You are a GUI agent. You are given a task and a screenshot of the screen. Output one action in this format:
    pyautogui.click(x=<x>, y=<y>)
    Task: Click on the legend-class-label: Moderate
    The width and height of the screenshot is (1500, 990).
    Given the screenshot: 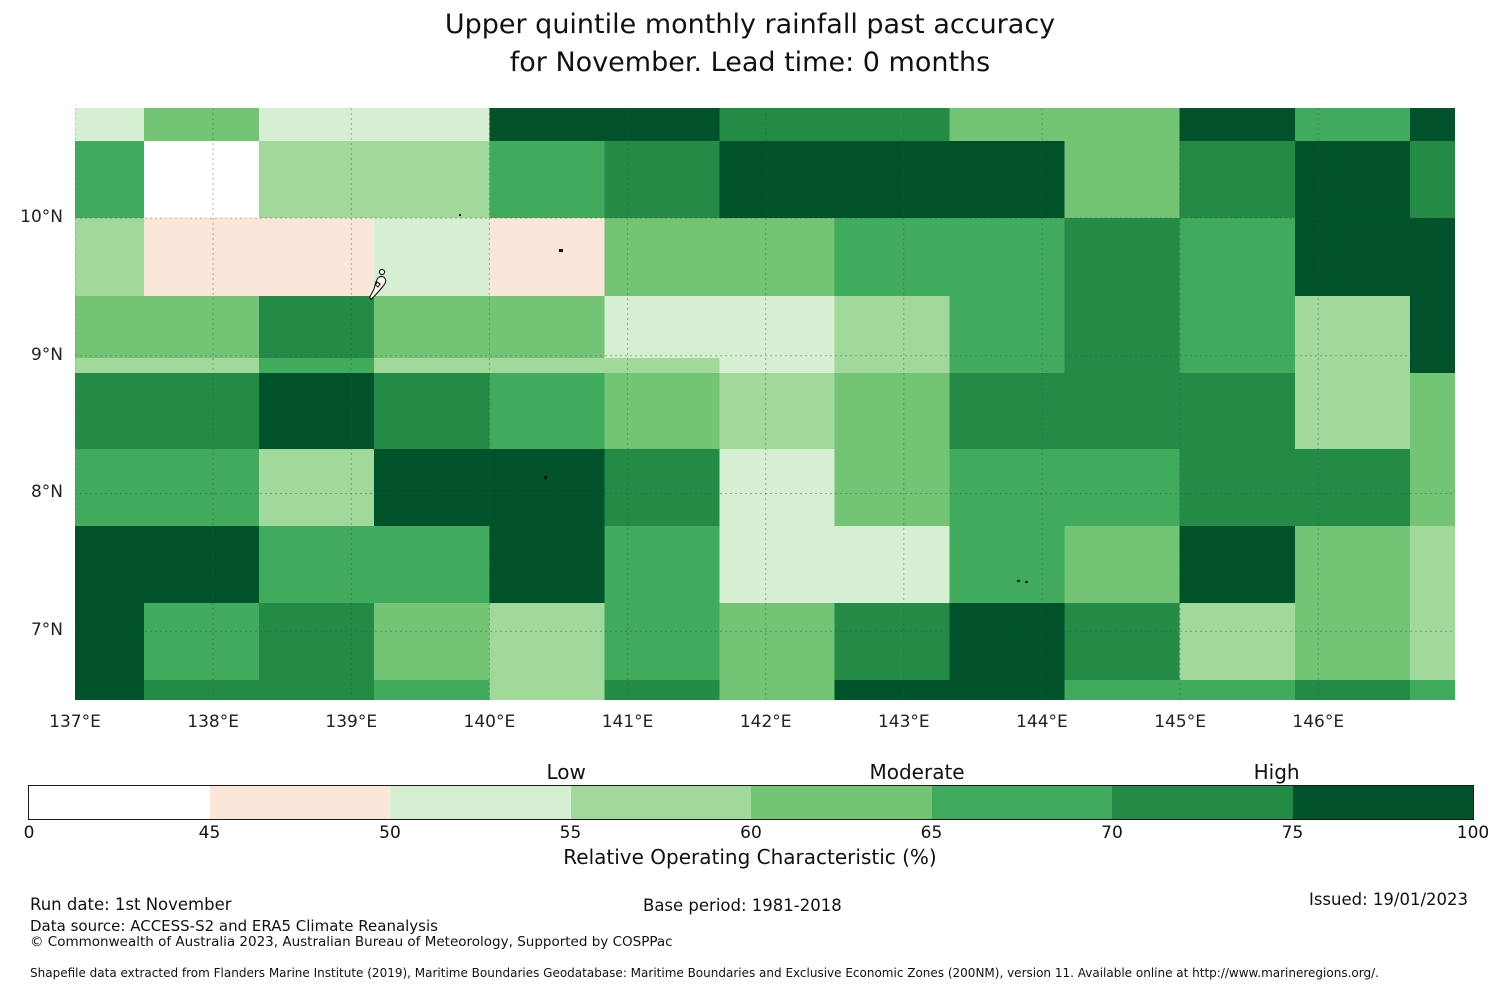 What is the action you would take?
    pyautogui.click(x=917, y=772)
    